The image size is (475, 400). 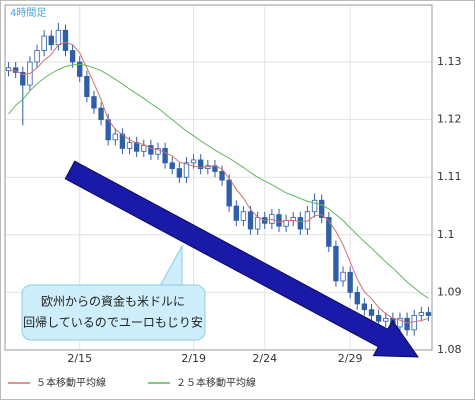 What do you see at coordinates (193, 358) in the screenshot?
I see `x-tick-label: 2/19` at bounding box center [193, 358].